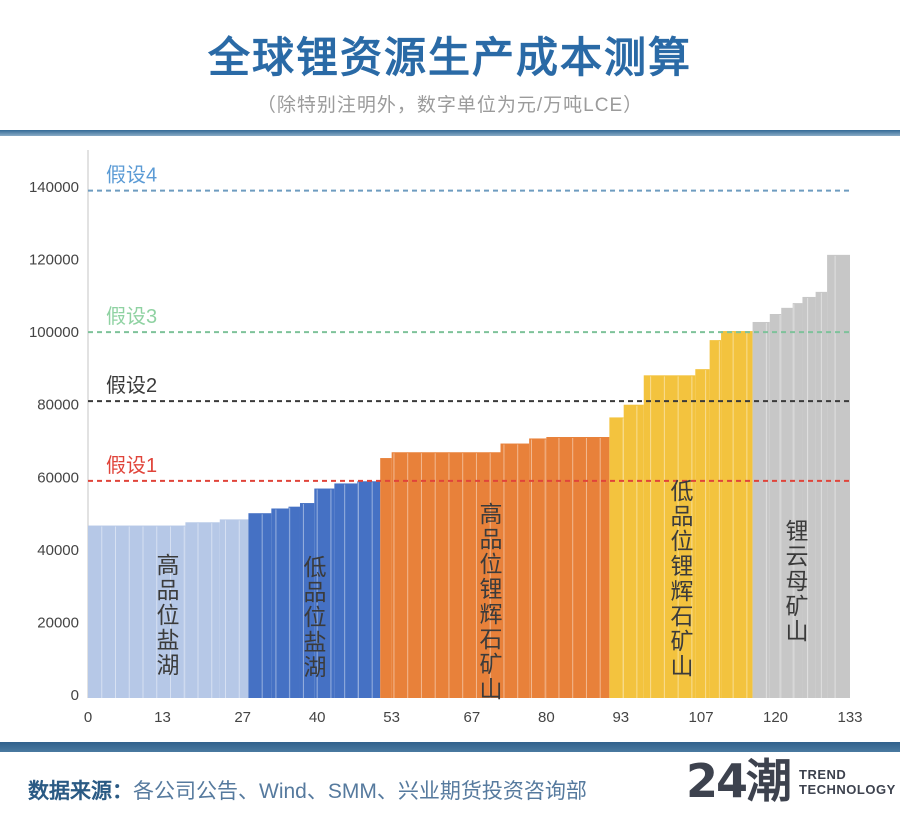 The image size is (900, 830). Describe the element at coordinates (775, 717) in the screenshot. I see `x-tick-label: 120` at that location.